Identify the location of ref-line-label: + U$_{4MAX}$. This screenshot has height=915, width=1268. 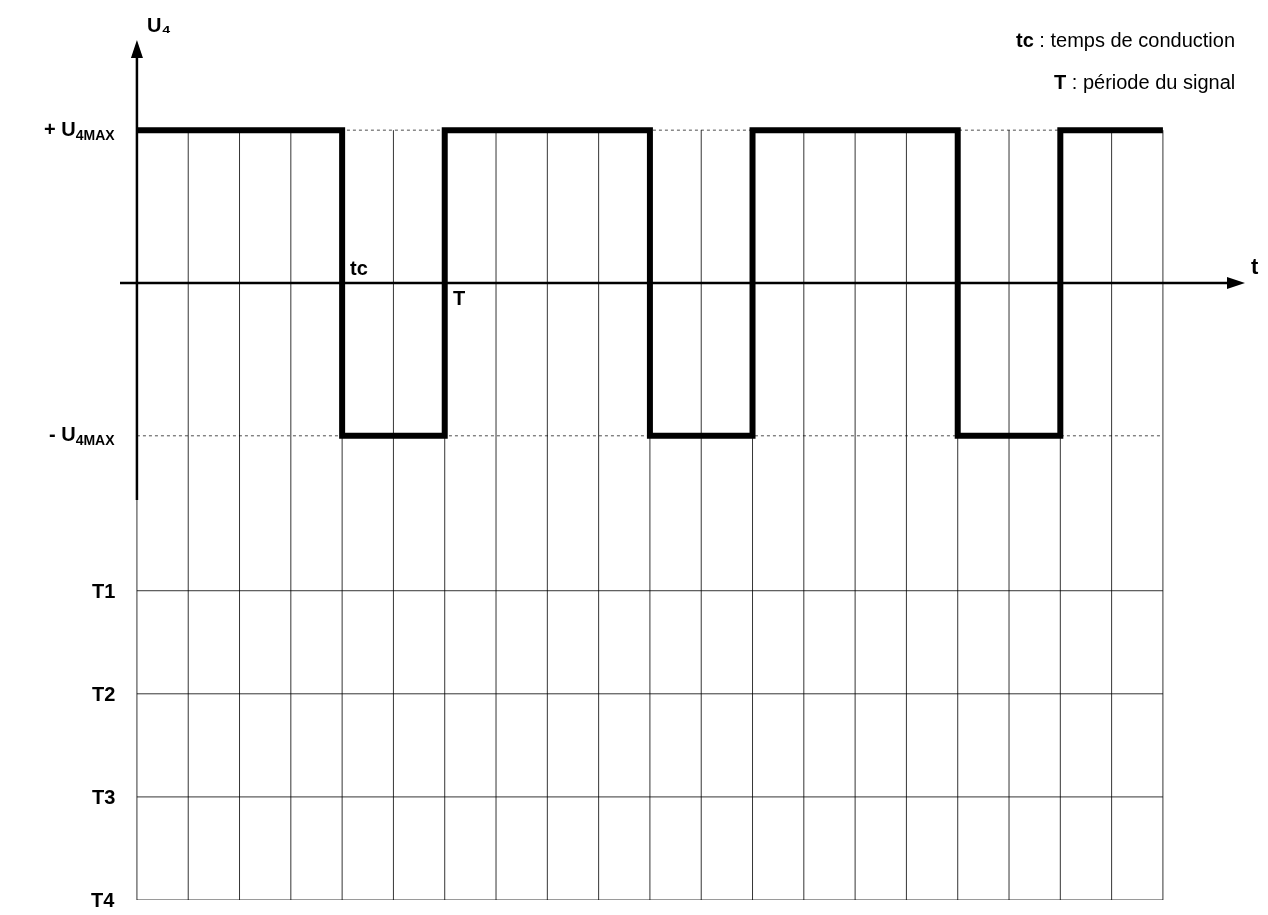
(80, 131).